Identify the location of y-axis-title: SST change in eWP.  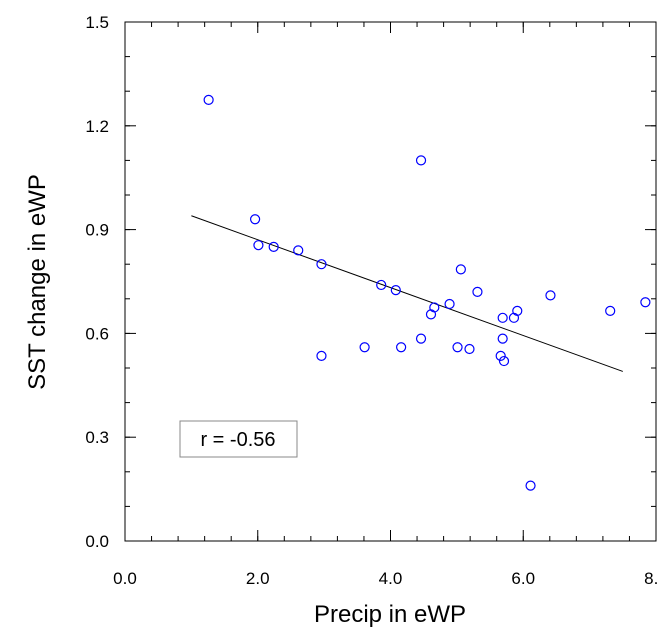
(37, 282).